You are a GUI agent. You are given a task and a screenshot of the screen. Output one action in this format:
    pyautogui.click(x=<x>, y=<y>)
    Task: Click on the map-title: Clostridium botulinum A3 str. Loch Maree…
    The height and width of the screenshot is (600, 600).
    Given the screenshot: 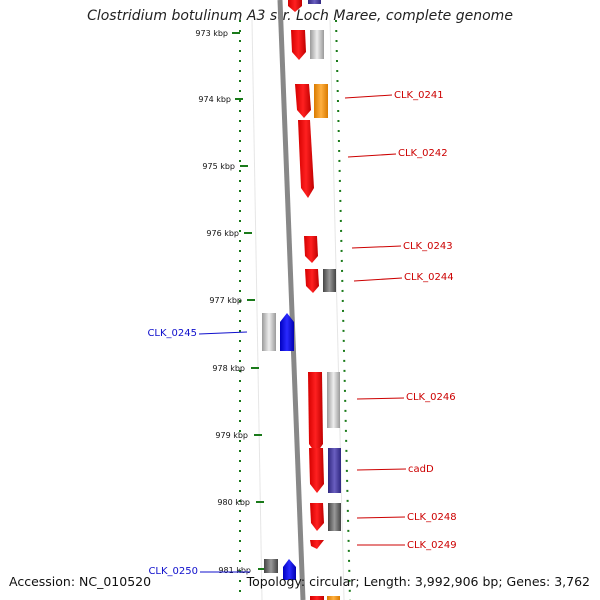 What is the action you would take?
    pyautogui.click(x=300, y=16)
    